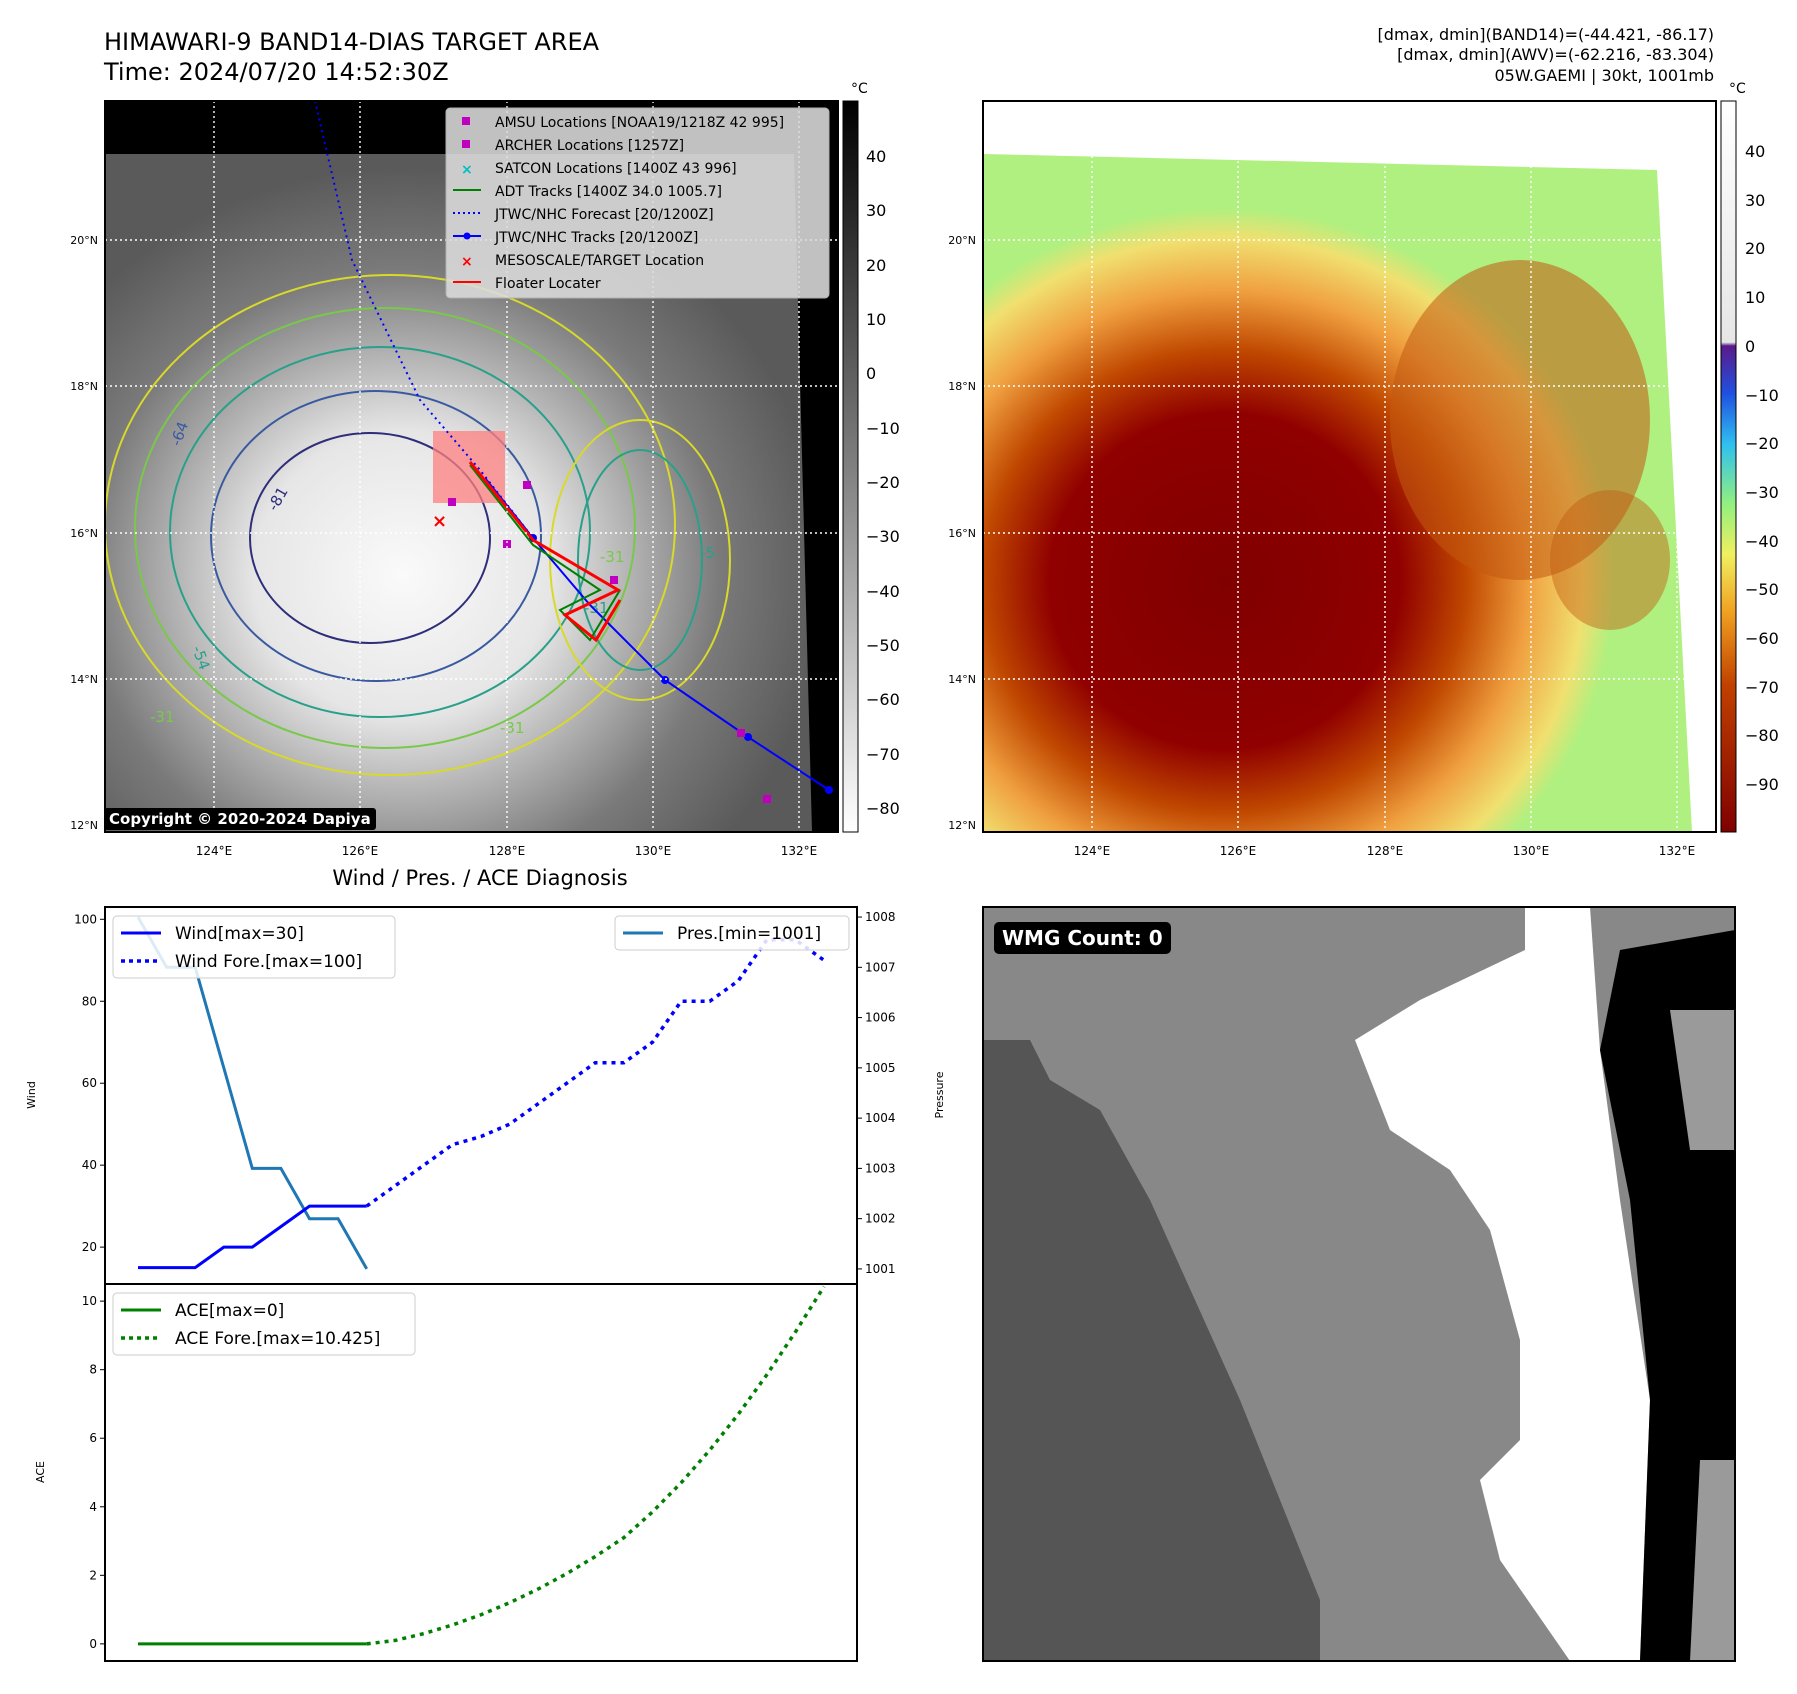 The width and height of the screenshot is (1797, 1694). Describe the element at coordinates (880, 967) in the screenshot. I see `pressure-tick-label: 1007` at that location.